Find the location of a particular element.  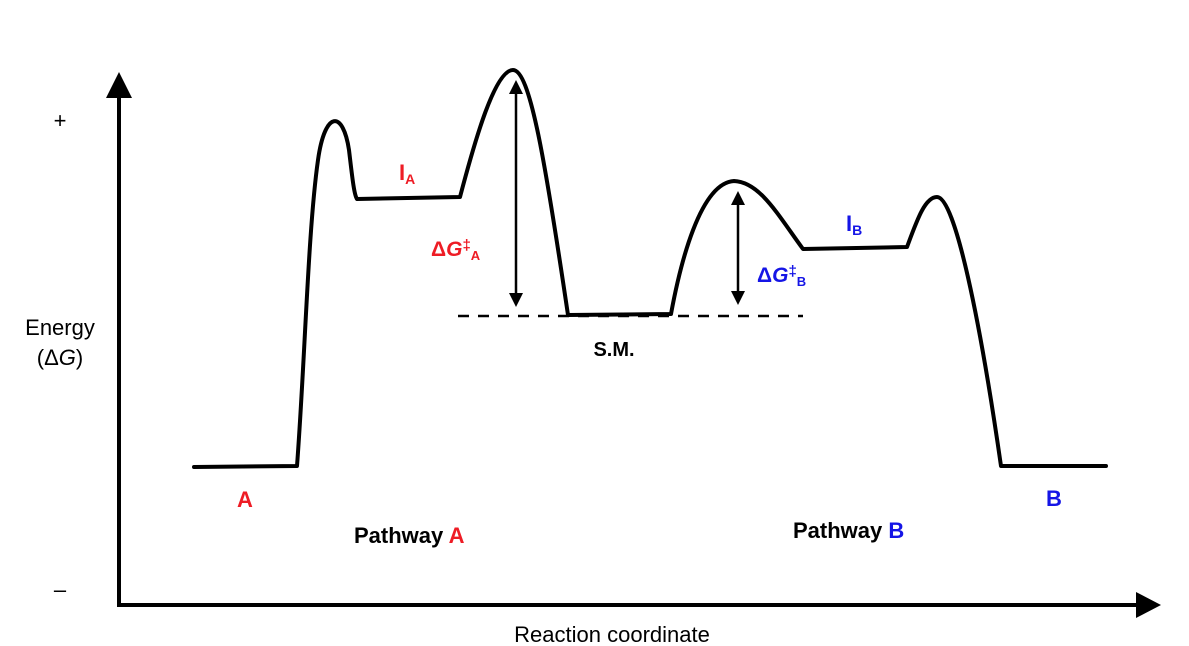

barrier-b-label: ΔG‡B is located at coordinates (781, 276).